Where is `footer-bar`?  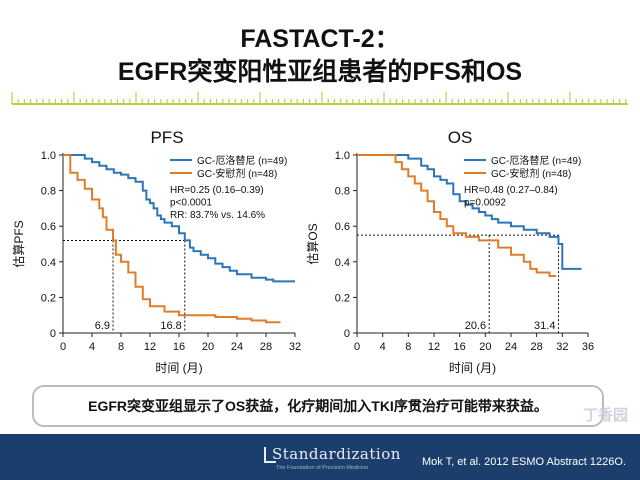 footer-bar is located at coordinates (320, 457).